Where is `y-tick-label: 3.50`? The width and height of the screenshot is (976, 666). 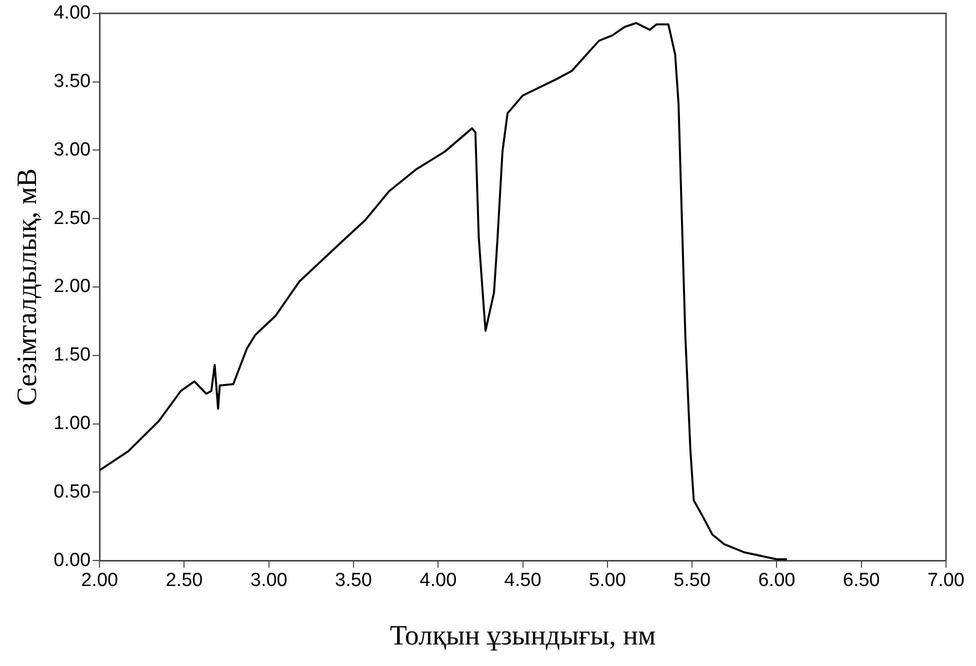 y-tick-label: 3.50 is located at coordinates (72, 81).